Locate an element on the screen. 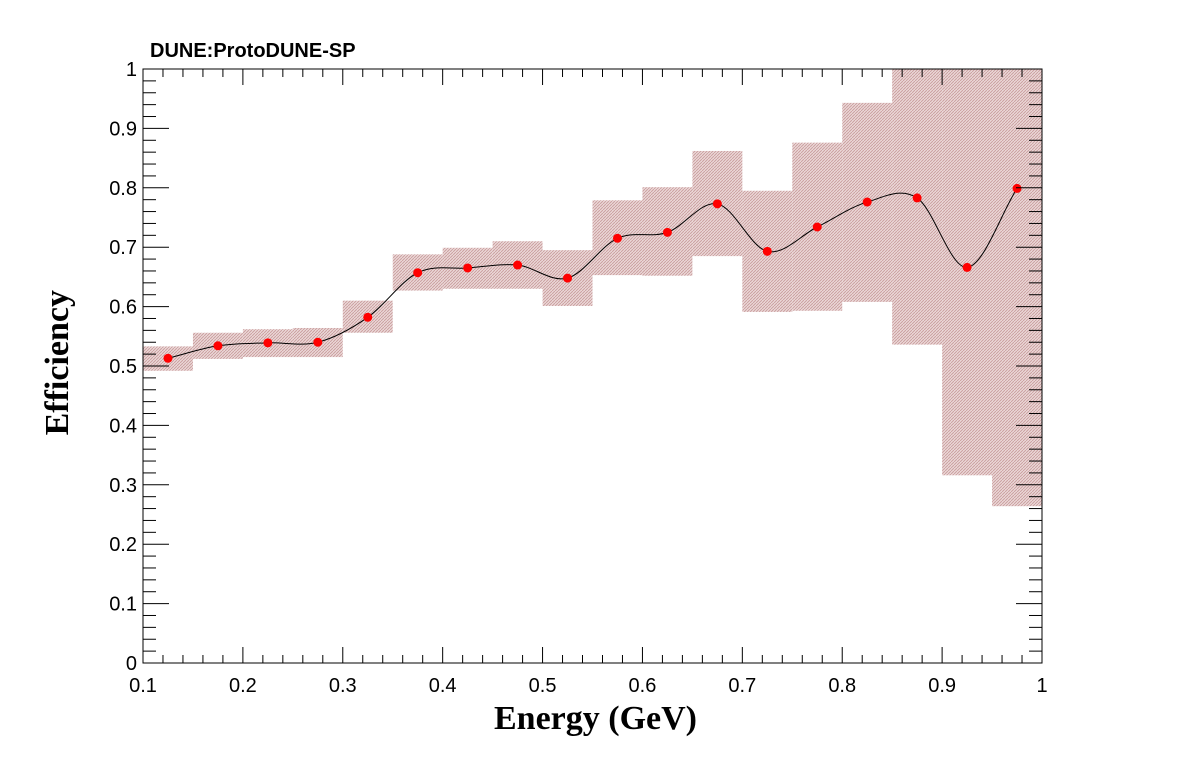 The height and width of the screenshot is (772, 1196). x-tick-label-9: 1 is located at coordinates (1041, 686).